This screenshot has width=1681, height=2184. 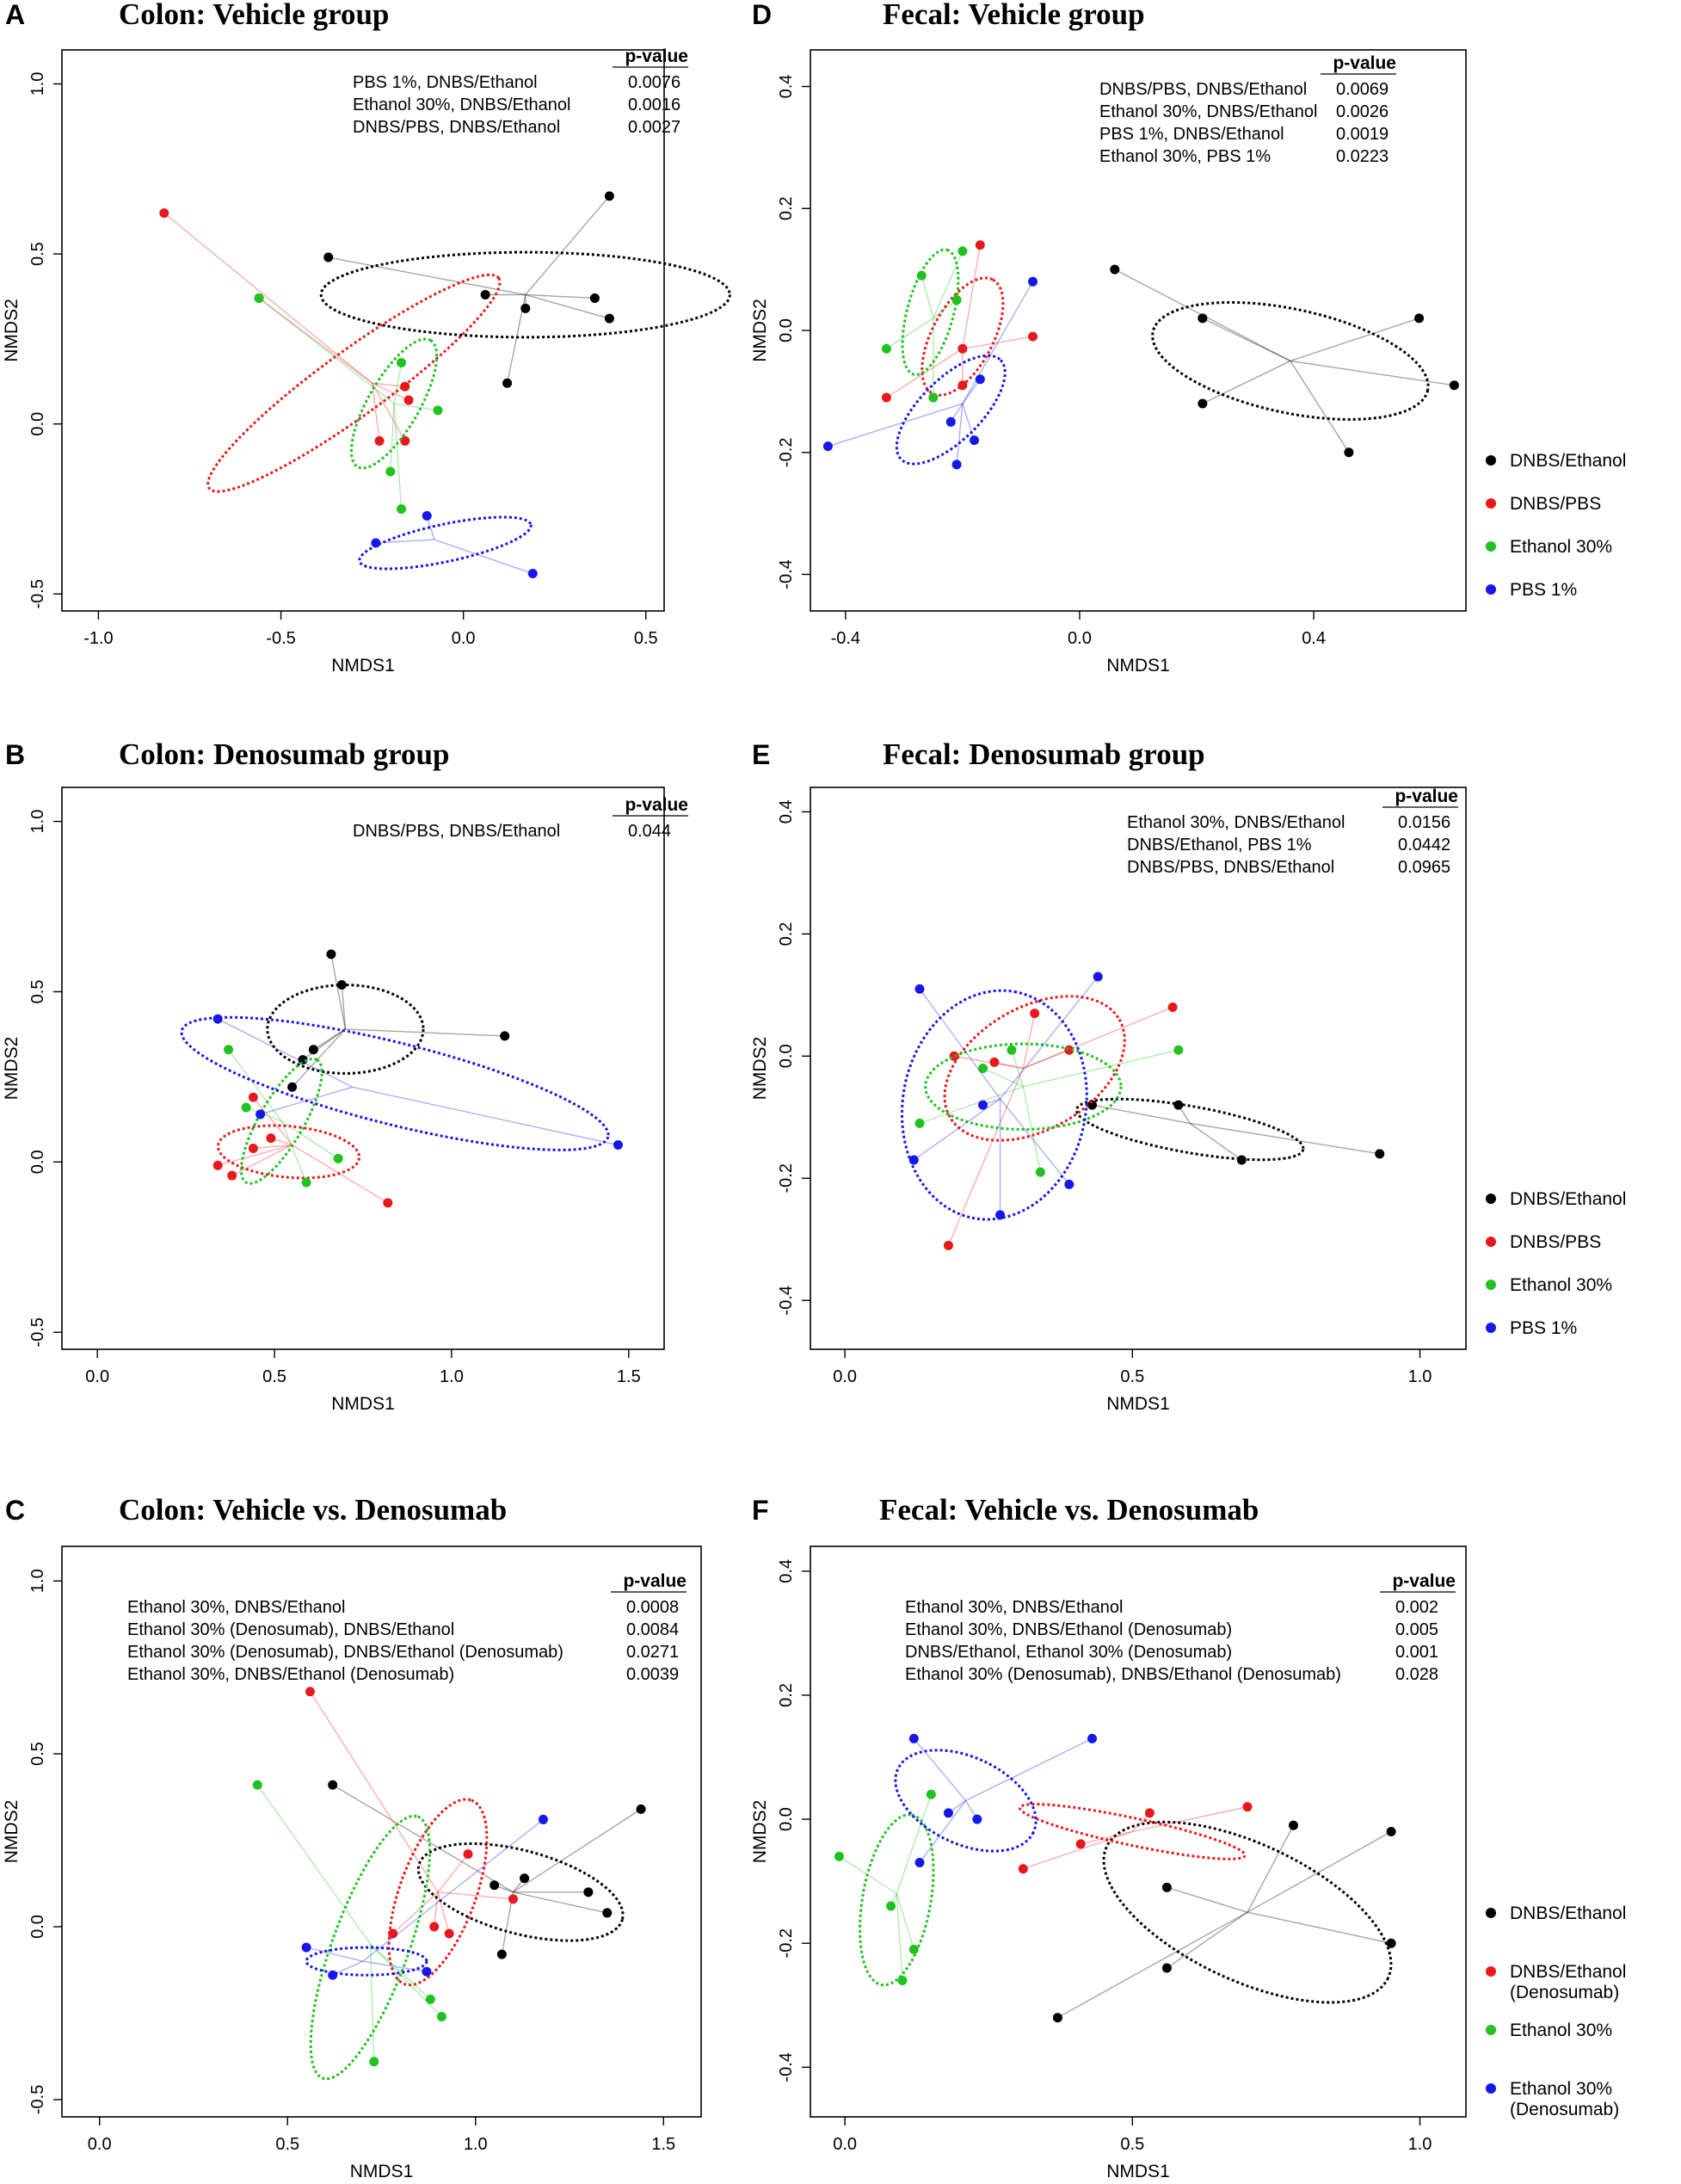 What do you see at coordinates (446, 83) in the screenshot?
I see `pvalue-comparison: PBS 1%, DNBS/Ethanol` at bounding box center [446, 83].